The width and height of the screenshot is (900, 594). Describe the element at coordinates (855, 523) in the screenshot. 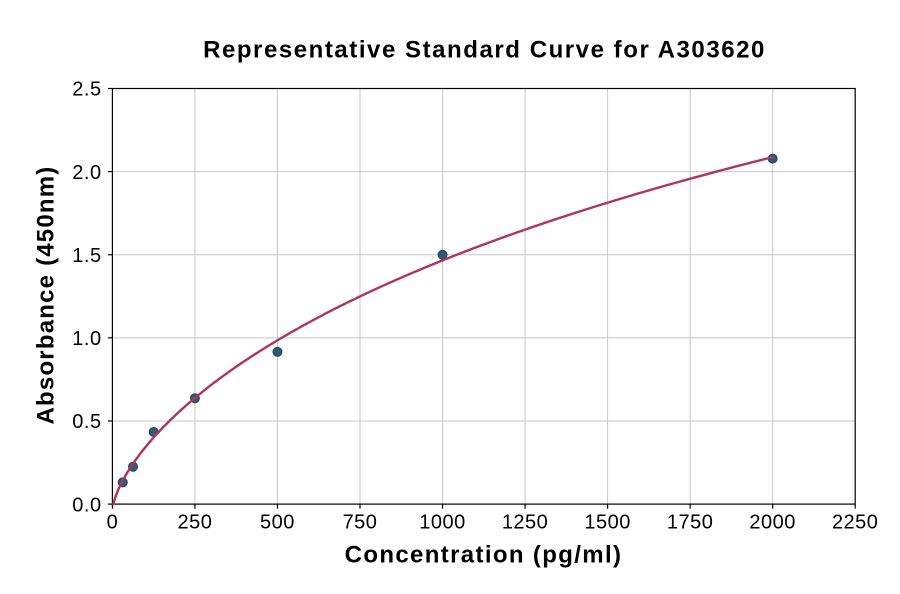

I see `svg-text: 2250` at that location.